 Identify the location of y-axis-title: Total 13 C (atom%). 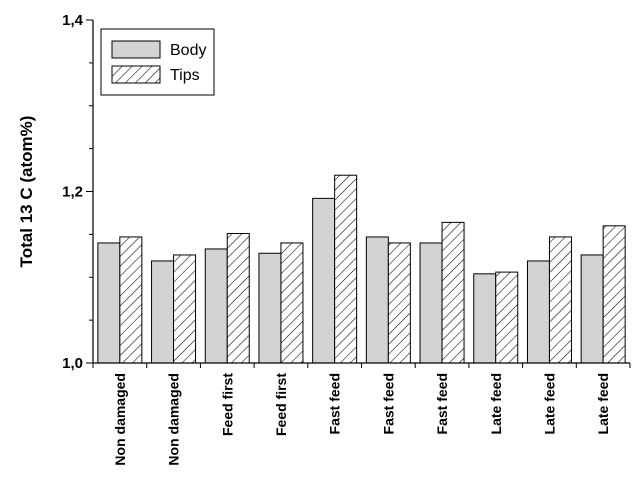
(26, 192).